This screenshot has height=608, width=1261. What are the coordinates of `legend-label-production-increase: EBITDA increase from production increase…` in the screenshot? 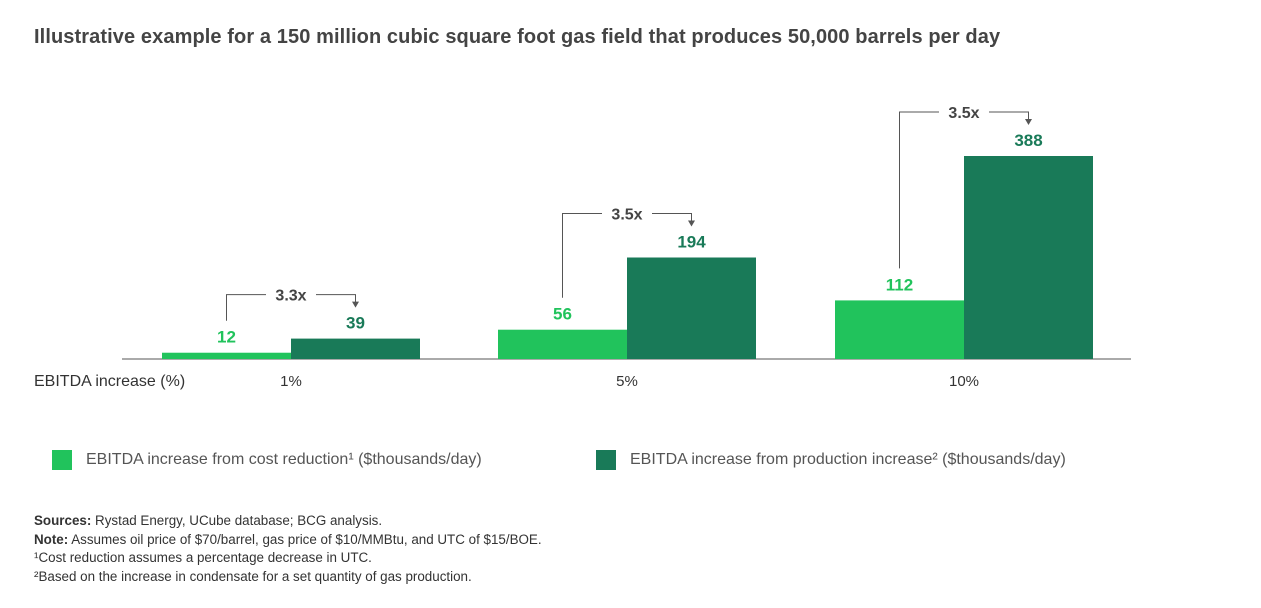 It's located at (848, 459).